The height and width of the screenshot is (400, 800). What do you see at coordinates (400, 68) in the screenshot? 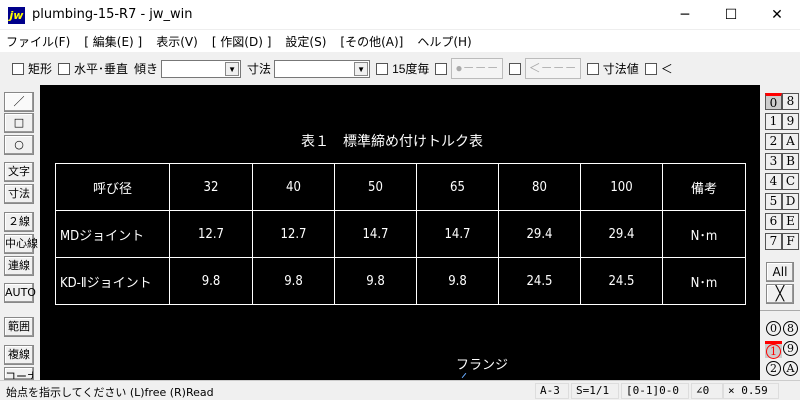
I see `toolbar: 矩形 水平･垂直 傾き ▼ 寸法 ▼ 15度毎 ●－－－ ＜－－－ 寸法値 ＜` at bounding box center [400, 68].